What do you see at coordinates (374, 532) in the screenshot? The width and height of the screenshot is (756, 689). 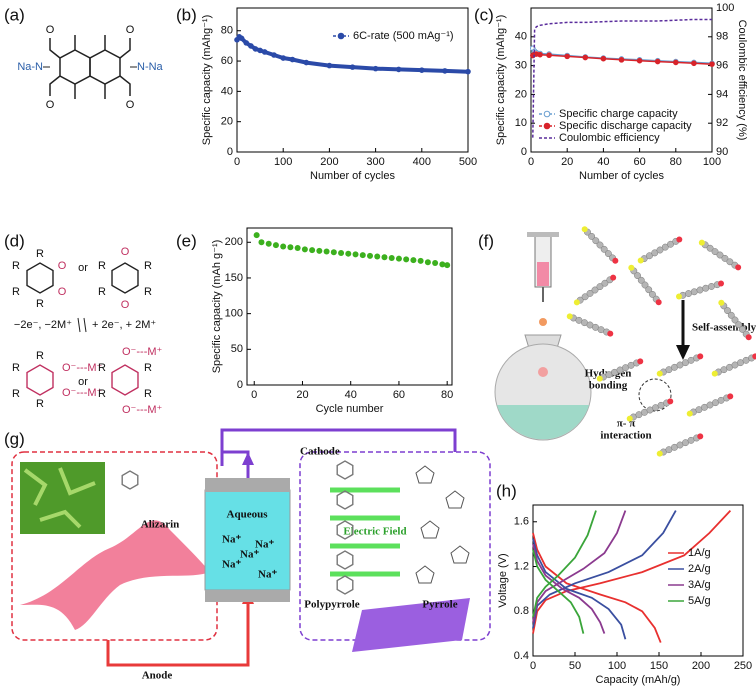 I see `field-label: Electric Field` at bounding box center [374, 532].